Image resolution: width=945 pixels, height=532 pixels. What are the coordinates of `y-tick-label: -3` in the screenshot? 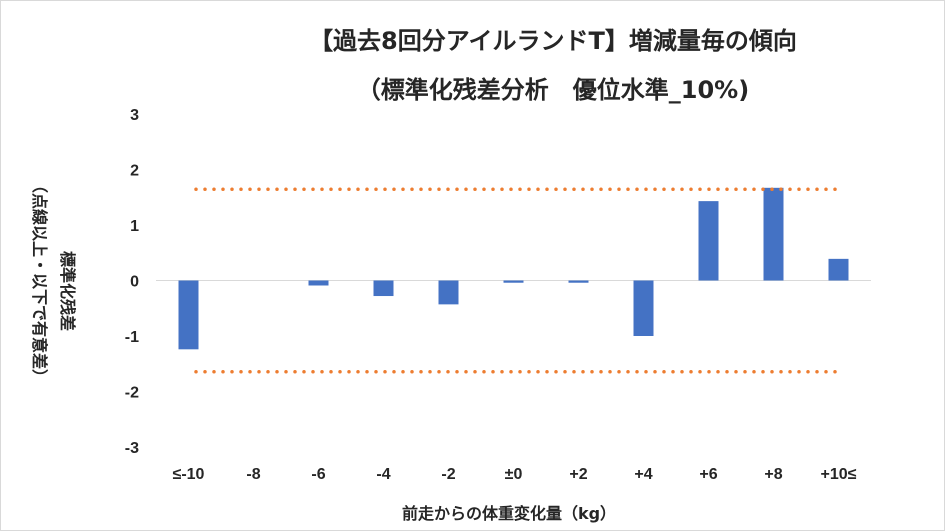 It's located at (132, 448).